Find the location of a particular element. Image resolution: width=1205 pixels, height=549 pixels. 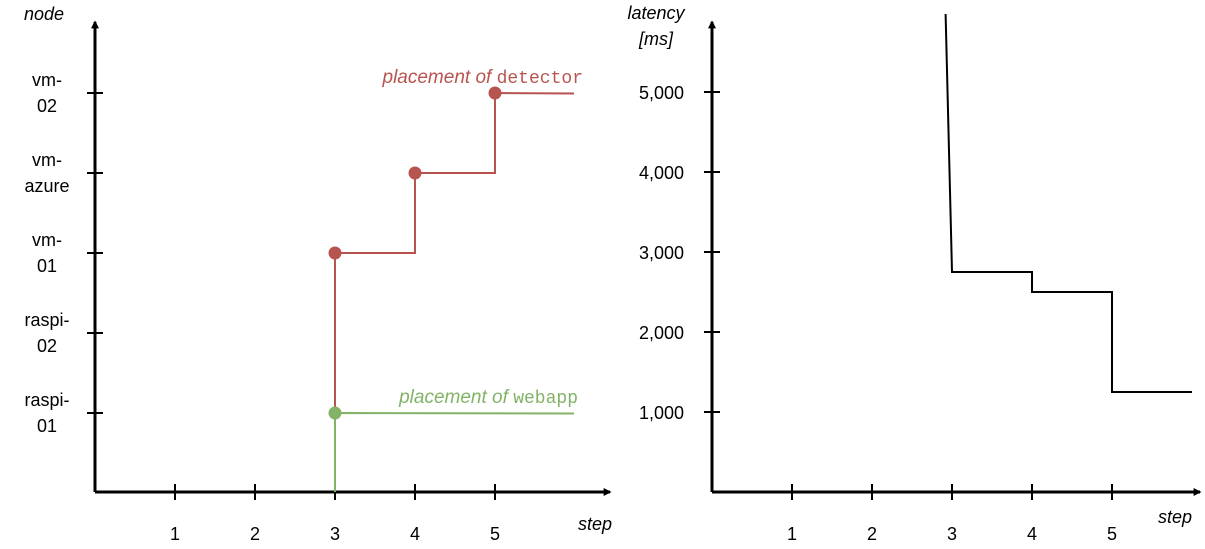

series-label-webapp: placement of webapp is located at coordinates (488, 398).